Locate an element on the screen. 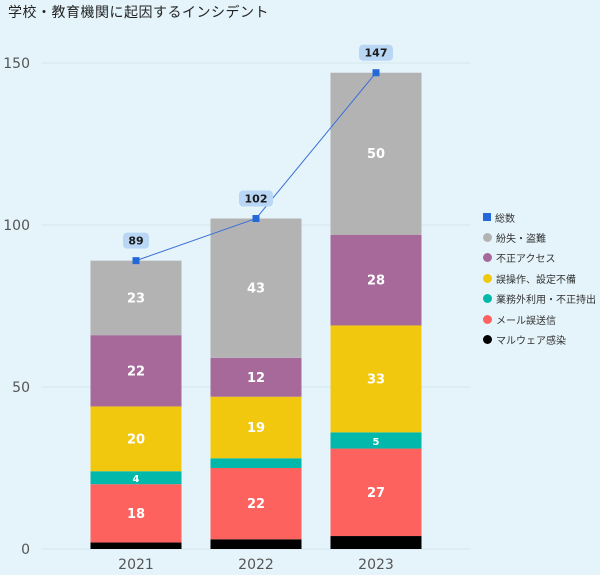 Image resolution: width=600 pixels, height=575 pixels. data-label: 27 is located at coordinates (376, 493).